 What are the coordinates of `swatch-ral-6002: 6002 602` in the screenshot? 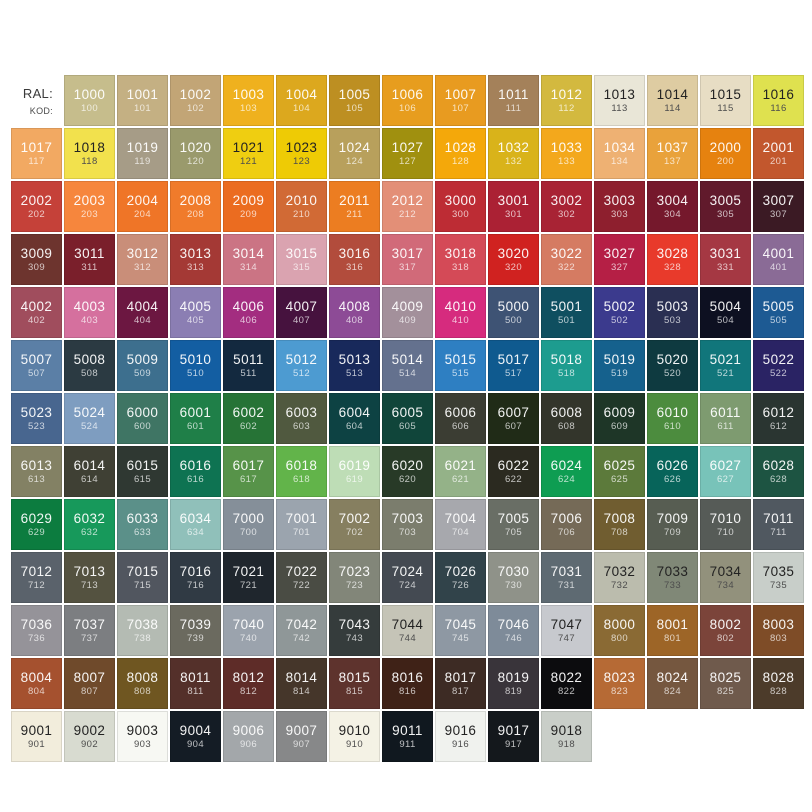 It's located at (248, 418).